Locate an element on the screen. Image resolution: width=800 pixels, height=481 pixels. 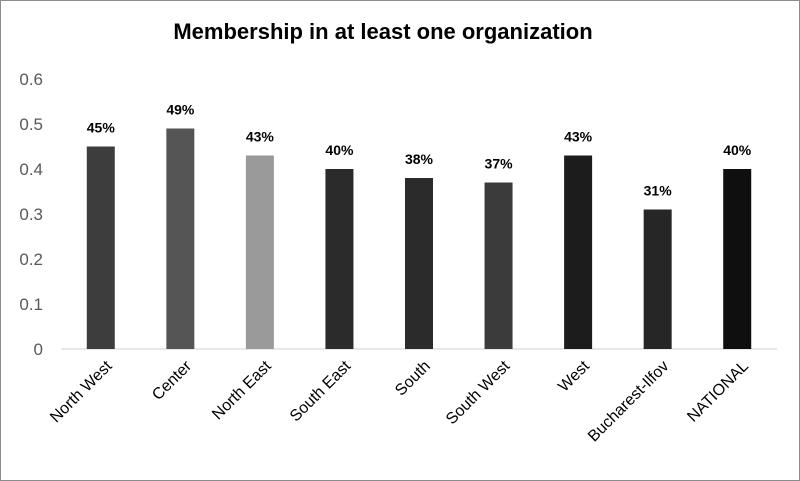
x-tick-label: West is located at coordinates (574, 376).